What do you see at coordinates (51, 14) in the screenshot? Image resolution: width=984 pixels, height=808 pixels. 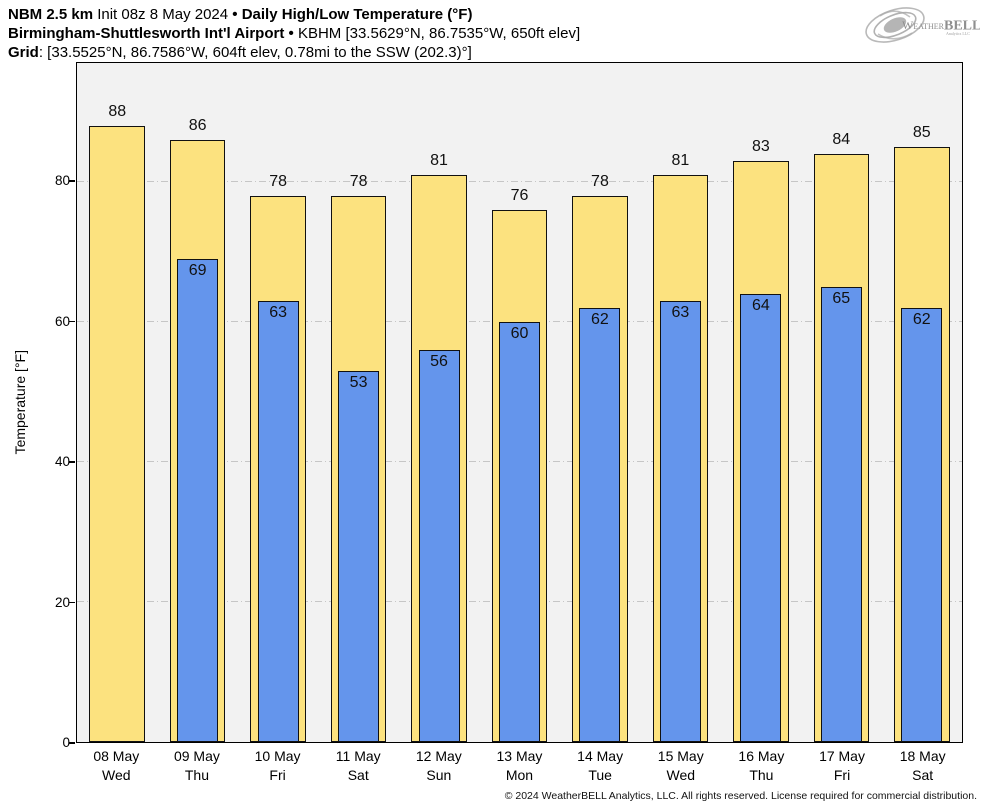 I see `model-name: NBM 2.5 km` at bounding box center [51, 14].